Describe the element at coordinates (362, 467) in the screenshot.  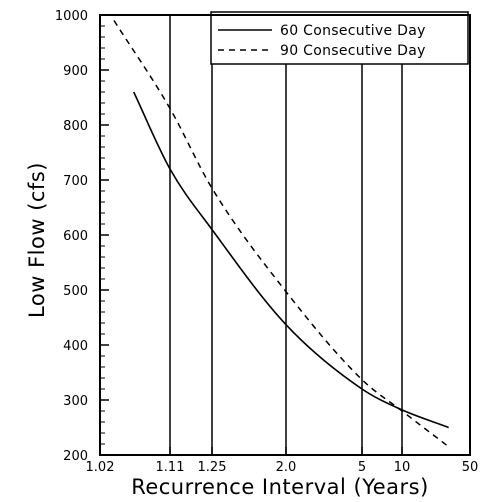
I see `x-tick-label-5: 5` at that location.